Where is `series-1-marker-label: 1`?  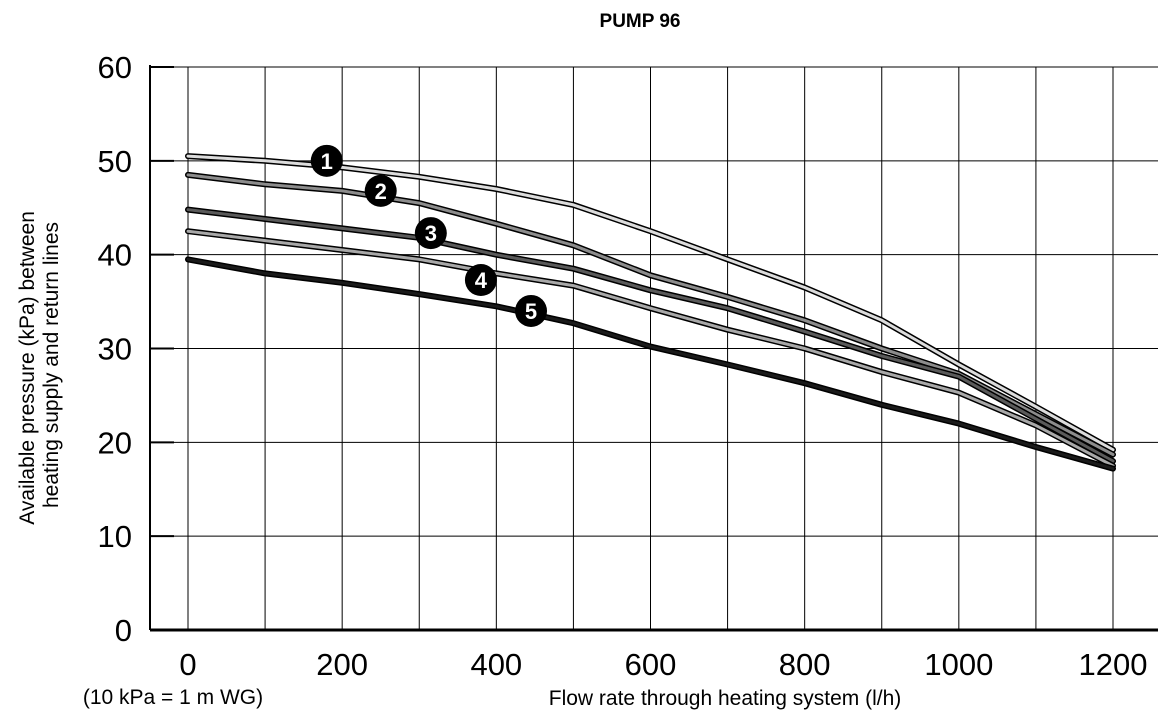 series-1-marker-label: 1 is located at coordinates (327, 161).